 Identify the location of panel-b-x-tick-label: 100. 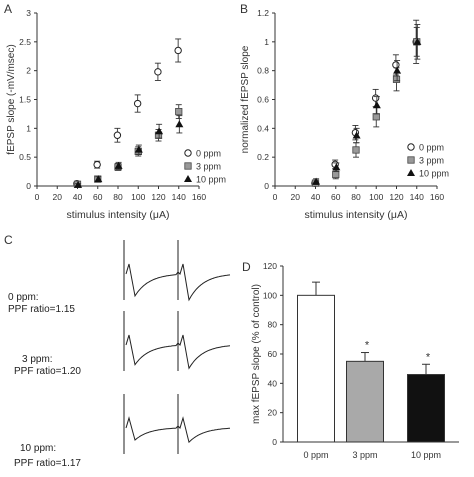
(376, 197).